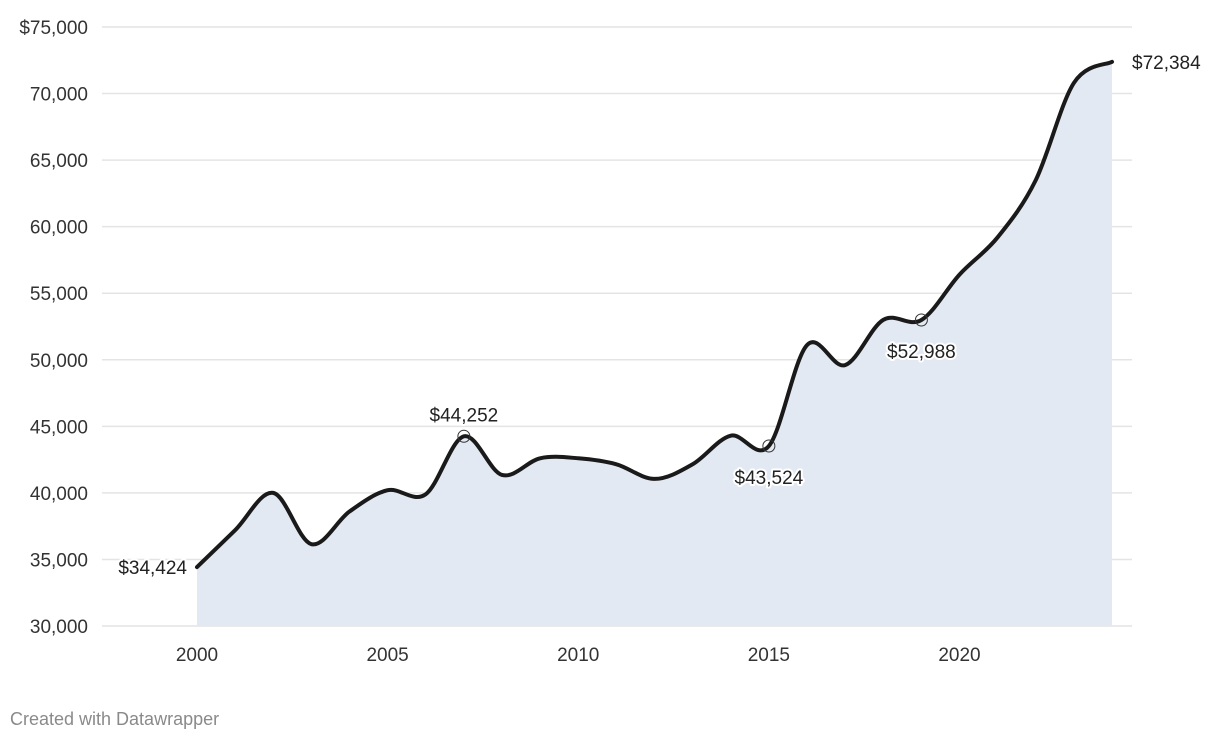  Describe the element at coordinates (921, 352) in the screenshot. I see `annotation-label: $52,988` at that location.